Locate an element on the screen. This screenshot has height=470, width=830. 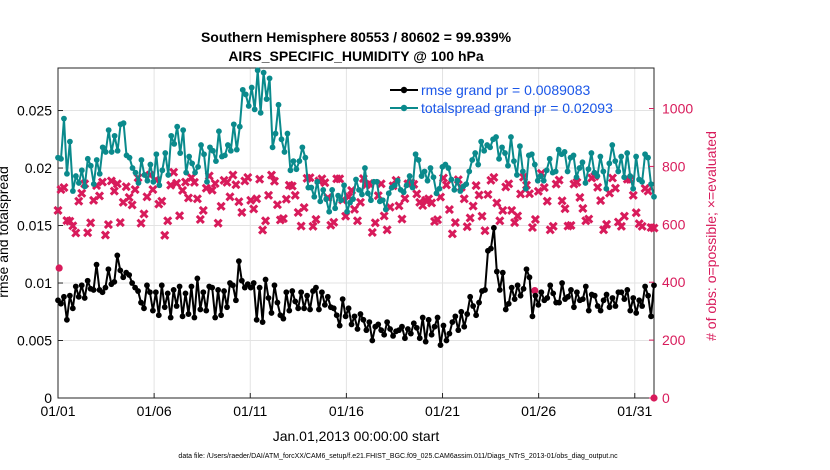
x-tick-label: 01/01 is located at coordinates (57, 411).